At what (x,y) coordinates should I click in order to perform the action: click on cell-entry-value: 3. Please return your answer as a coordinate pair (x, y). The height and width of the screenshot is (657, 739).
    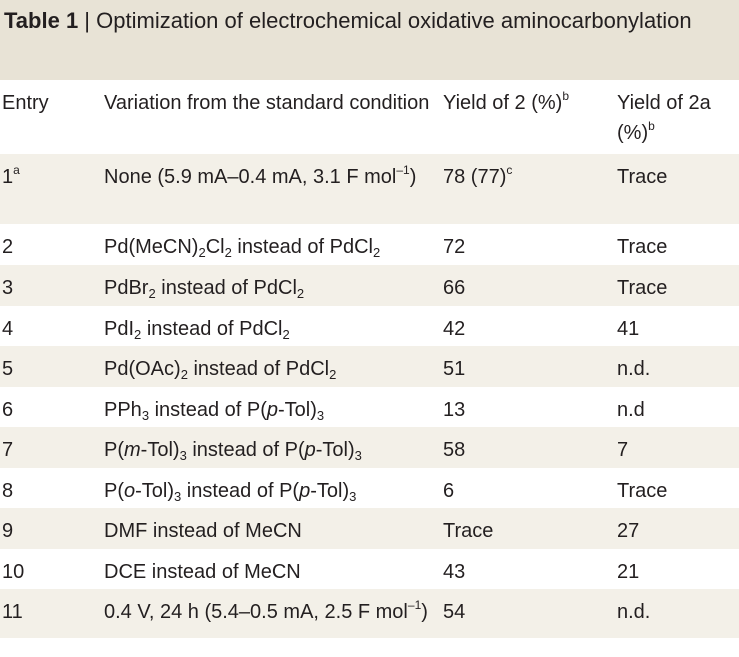
    Looking at the image, I should click on (8, 288).